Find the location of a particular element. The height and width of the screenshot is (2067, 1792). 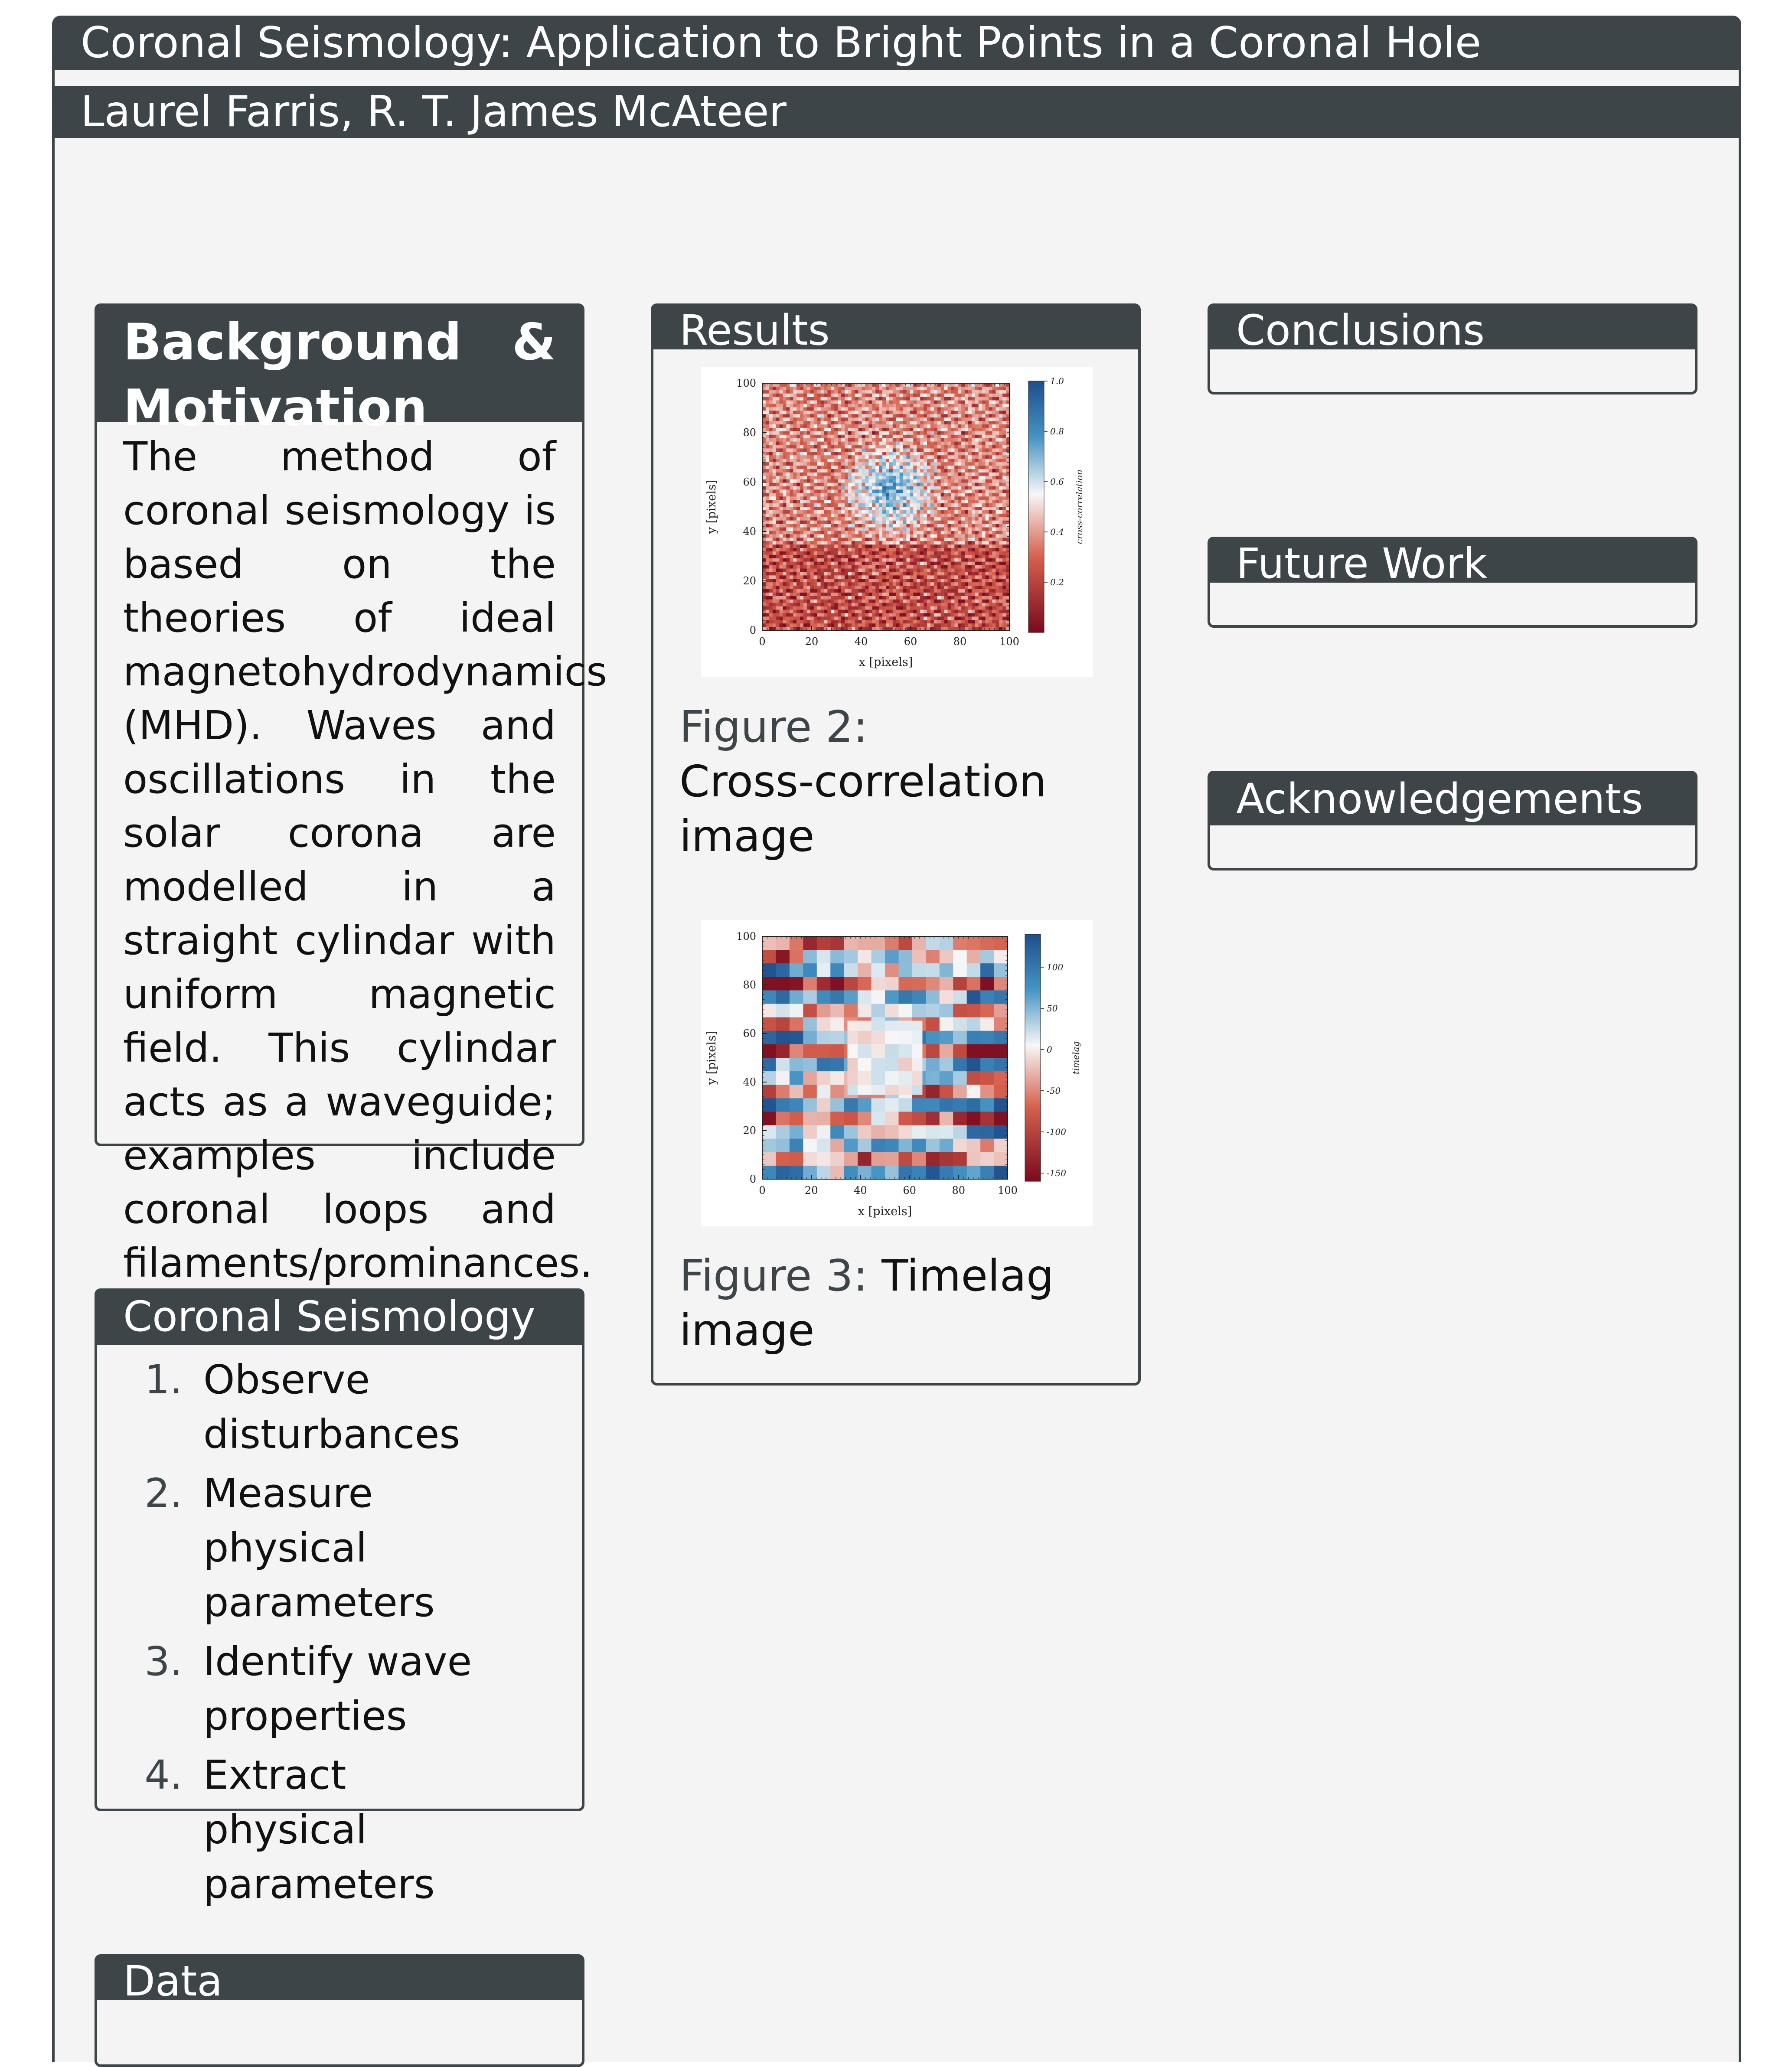

figure-3-text: Timelag image is located at coordinates (867, 1303).